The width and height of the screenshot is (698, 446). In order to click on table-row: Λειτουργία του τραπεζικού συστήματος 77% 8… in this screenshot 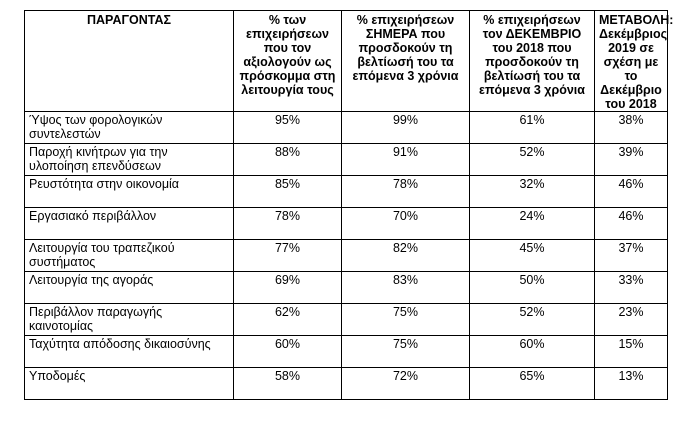, I will do `click(346, 255)`.